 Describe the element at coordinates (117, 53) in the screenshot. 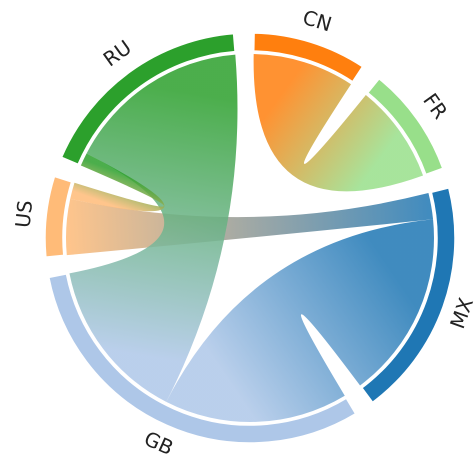

I see `group-label: RU` at that location.